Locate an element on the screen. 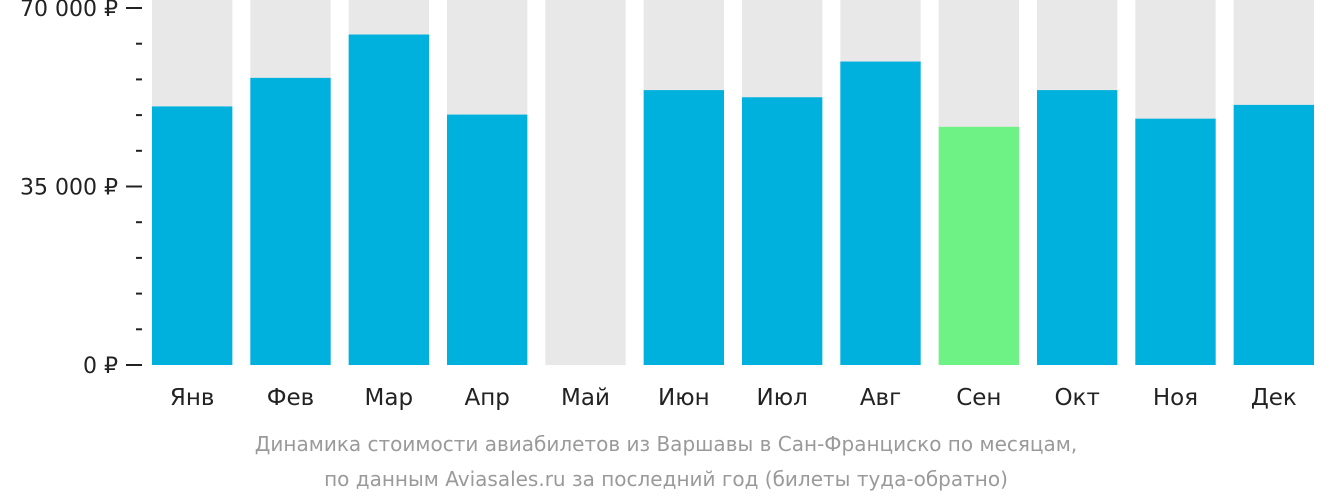 Image resolution: width=1332 pixels, height=502 pixels. x-tick-label-7: Июл is located at coordinates (782, 398).